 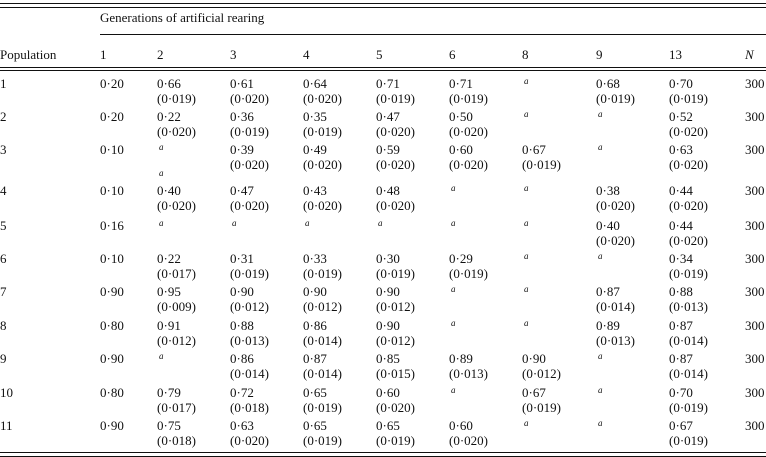 What do you see at coordinates (160, 54) in the screenshot?
I see `column-header: 2` at bounding box center [160, 54].